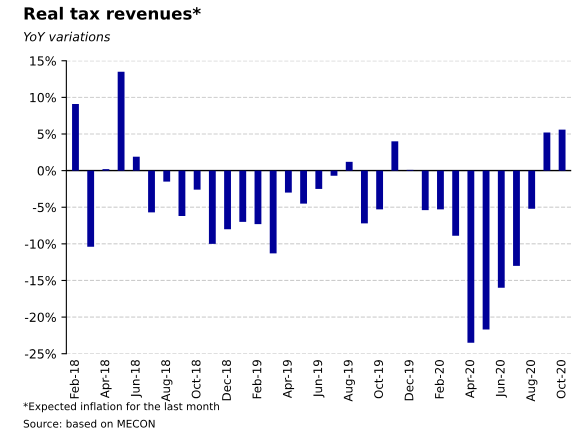 The width and height of the screenshot is (577, 434). I want to click on y-tick-label: -5%, so click(44, 207).